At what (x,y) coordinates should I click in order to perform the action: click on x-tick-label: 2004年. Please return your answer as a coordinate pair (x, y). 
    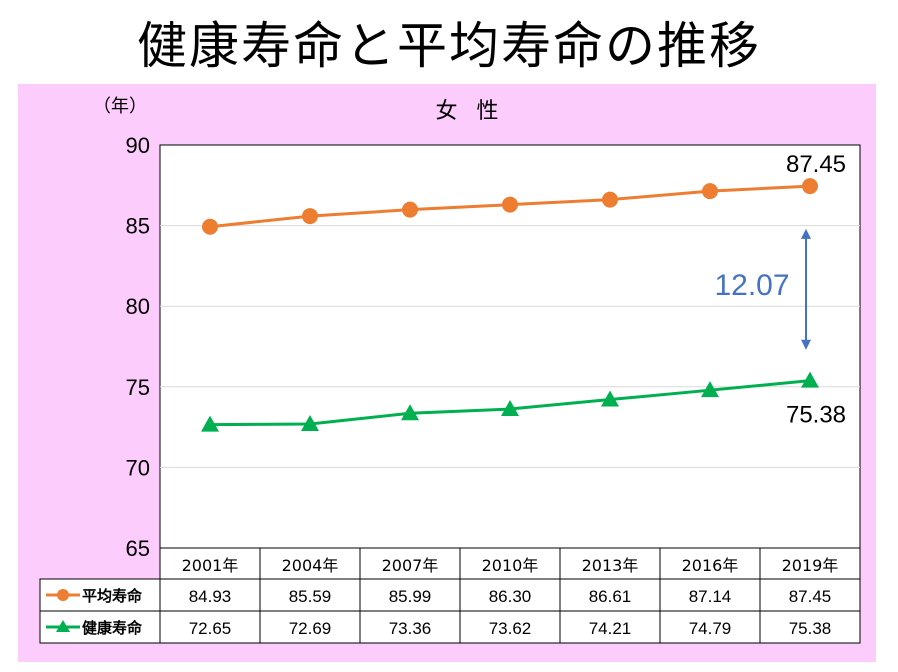
    Looking at the image, I should click on (310, 565).